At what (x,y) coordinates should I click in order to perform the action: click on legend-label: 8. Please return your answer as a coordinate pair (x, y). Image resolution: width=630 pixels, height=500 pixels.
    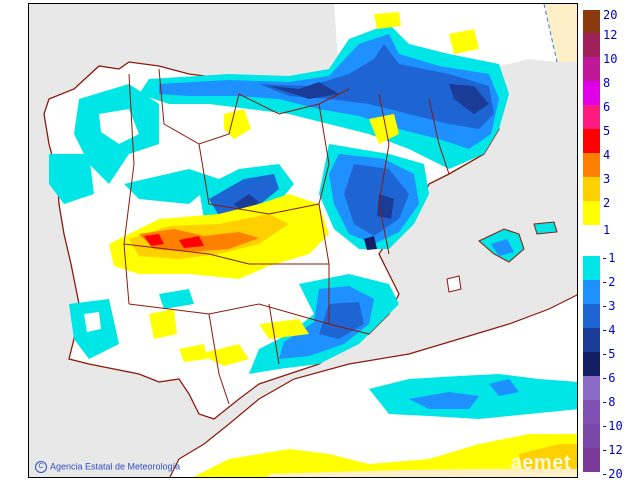
    Looking at the image, I should click on (607, 83).